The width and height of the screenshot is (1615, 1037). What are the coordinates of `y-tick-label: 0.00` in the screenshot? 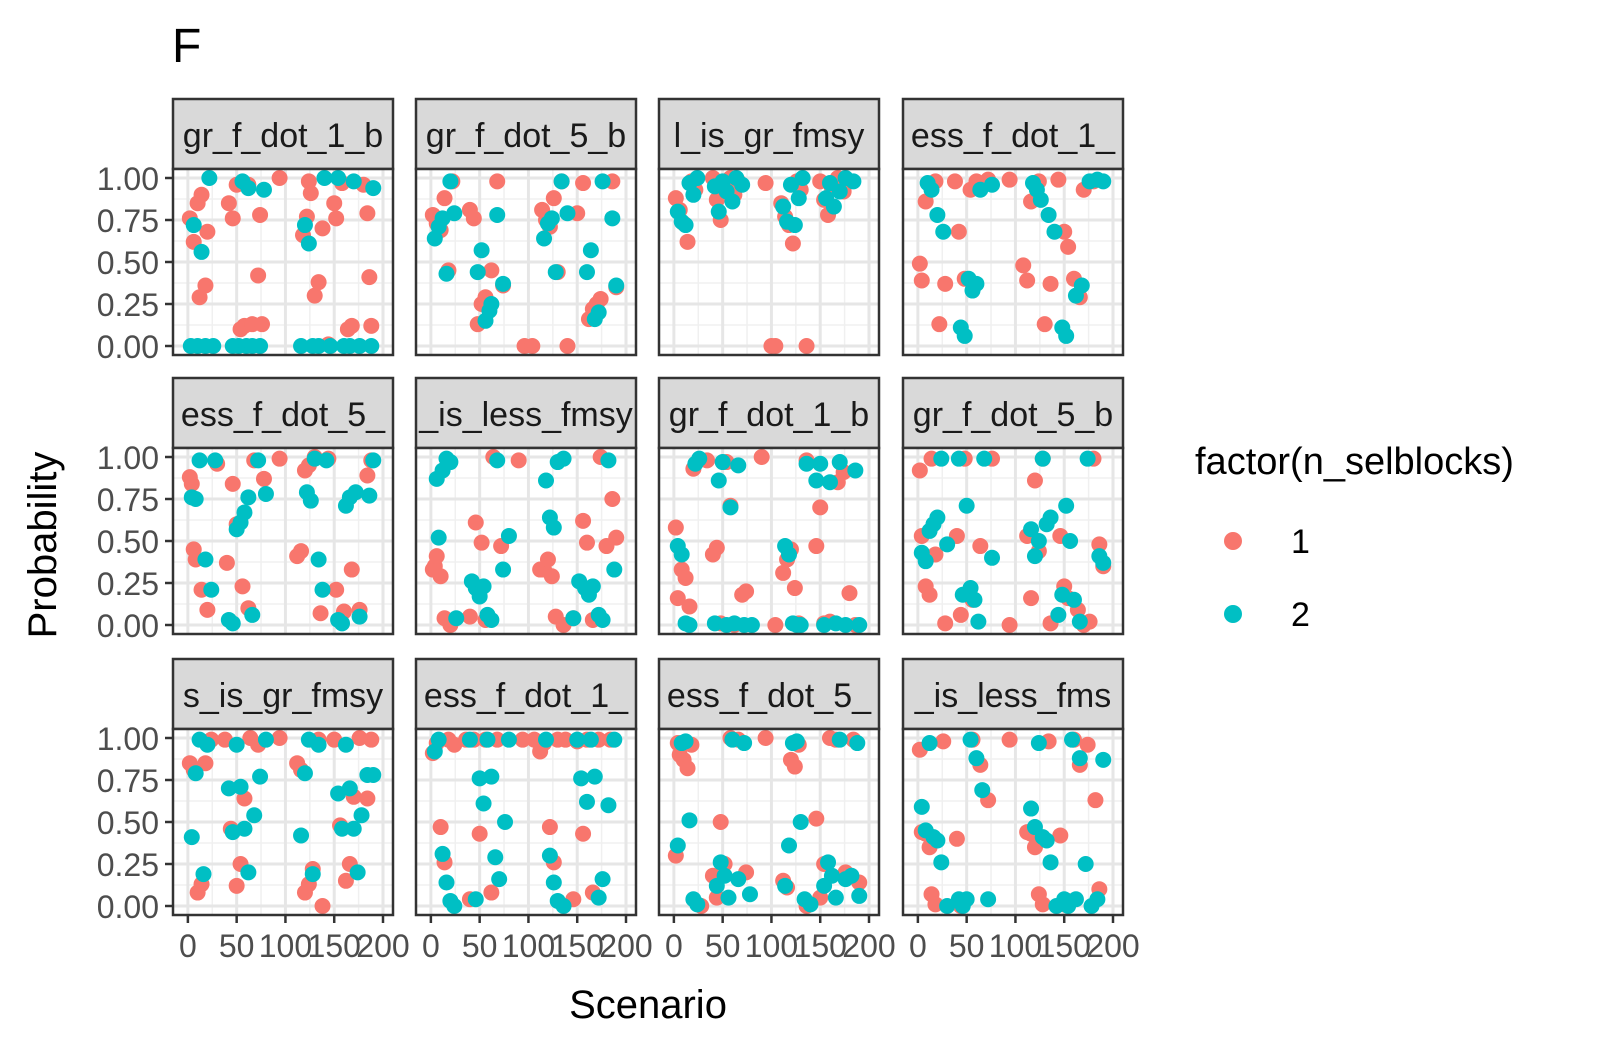 It's located at (128, 907).